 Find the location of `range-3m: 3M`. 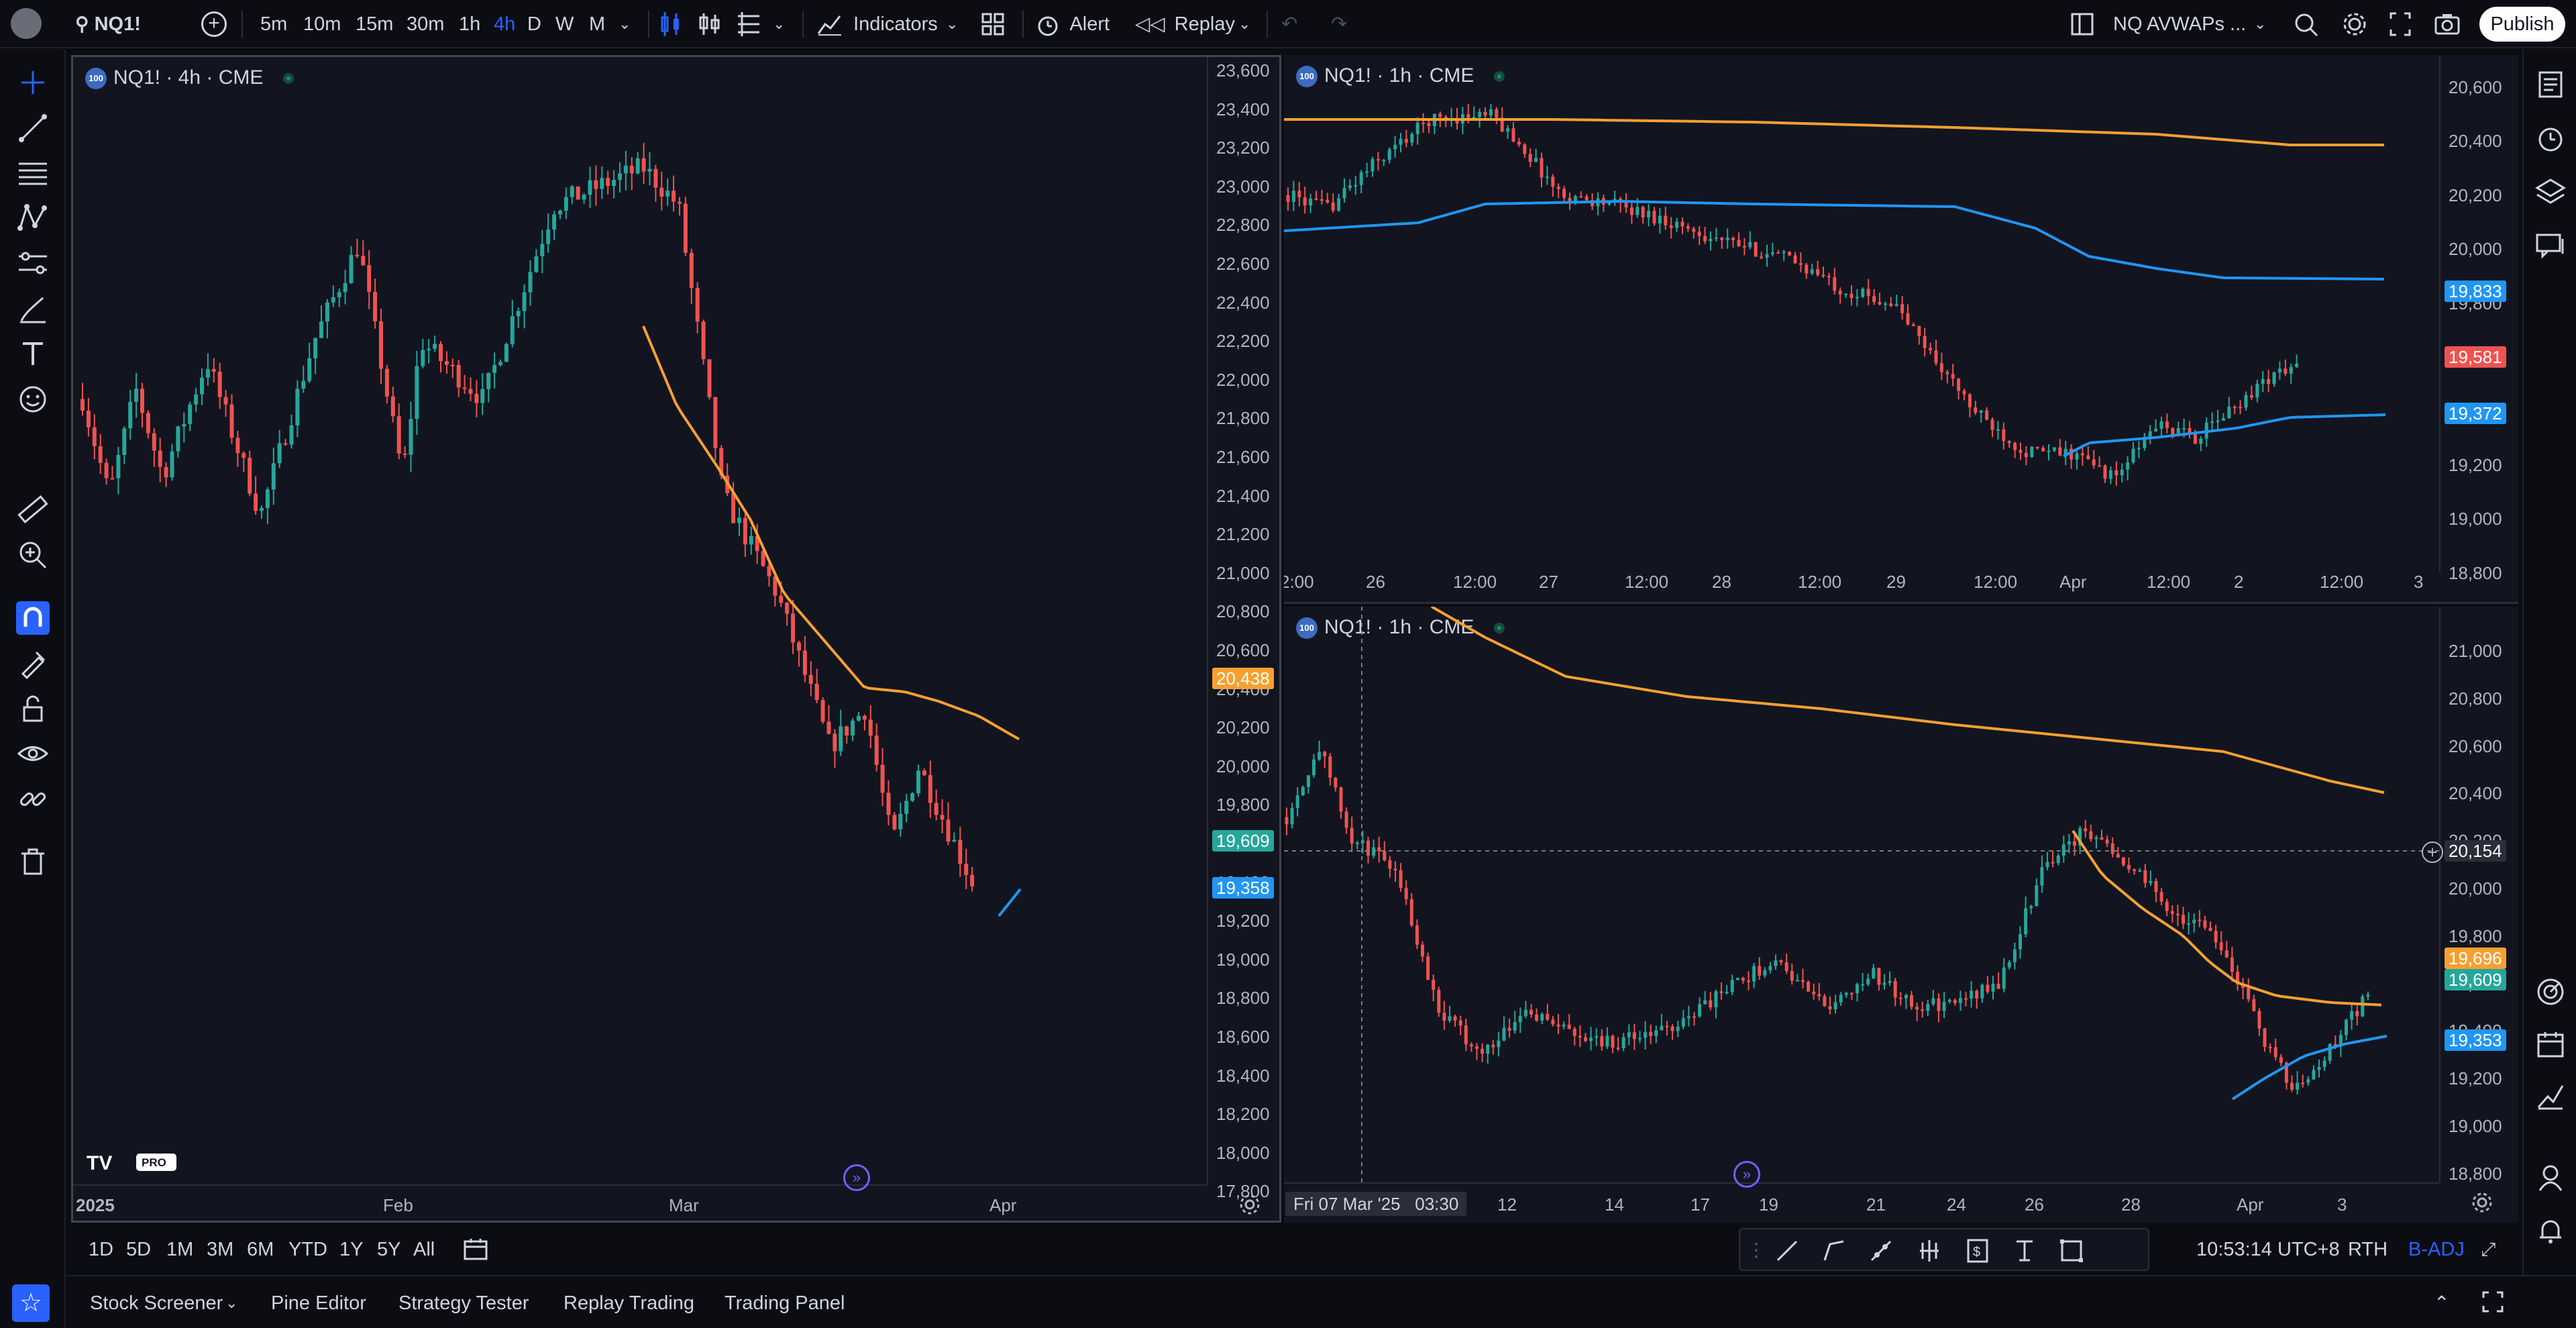

range-3m: 3M is located at coordinates (220, 1249).